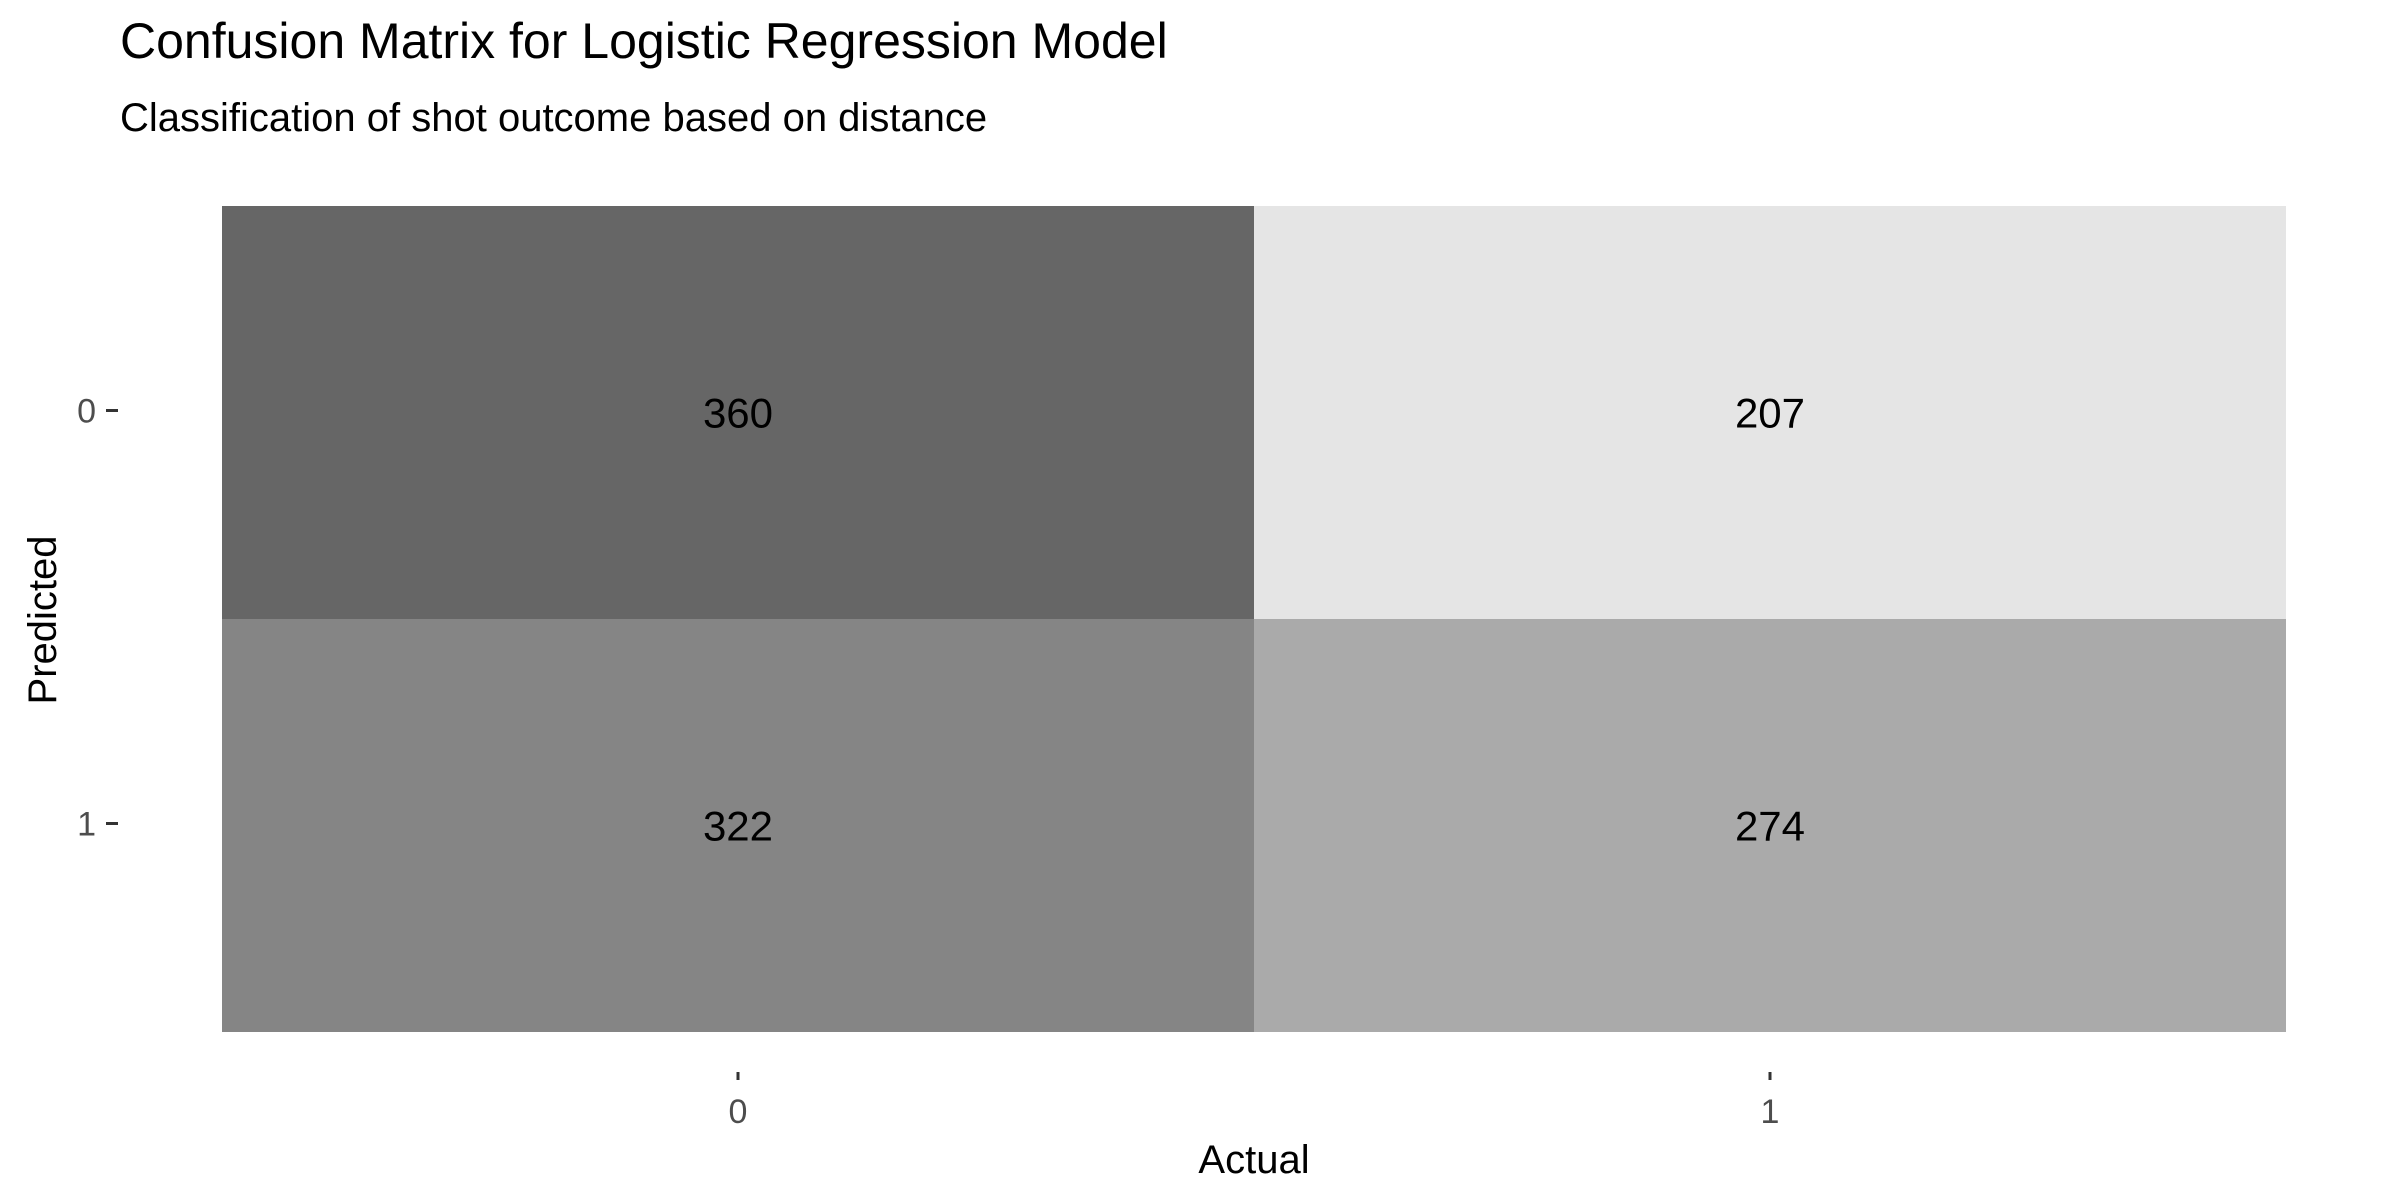  I want to click on y-axis-label: Predicted, so click(43, 620).